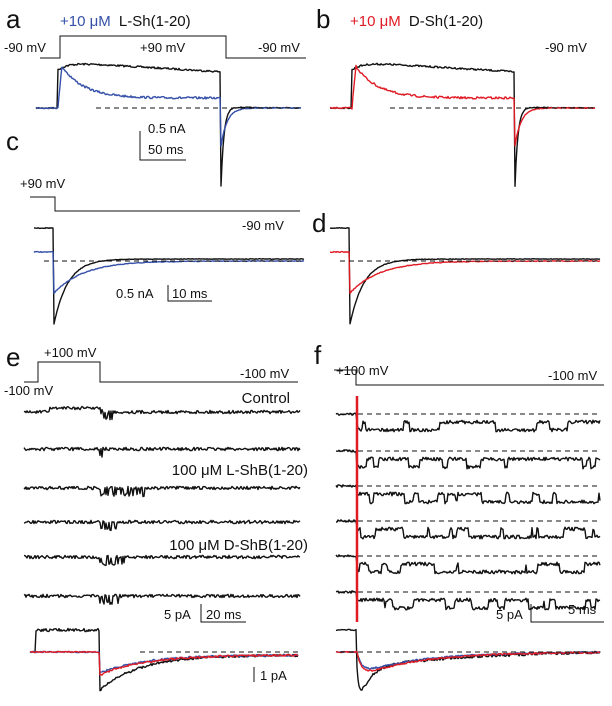  What do you see at coordinates (161, 372) in the screenshot?
I see `panel-e-voltage-protocol` at bounding box center [161, 372].